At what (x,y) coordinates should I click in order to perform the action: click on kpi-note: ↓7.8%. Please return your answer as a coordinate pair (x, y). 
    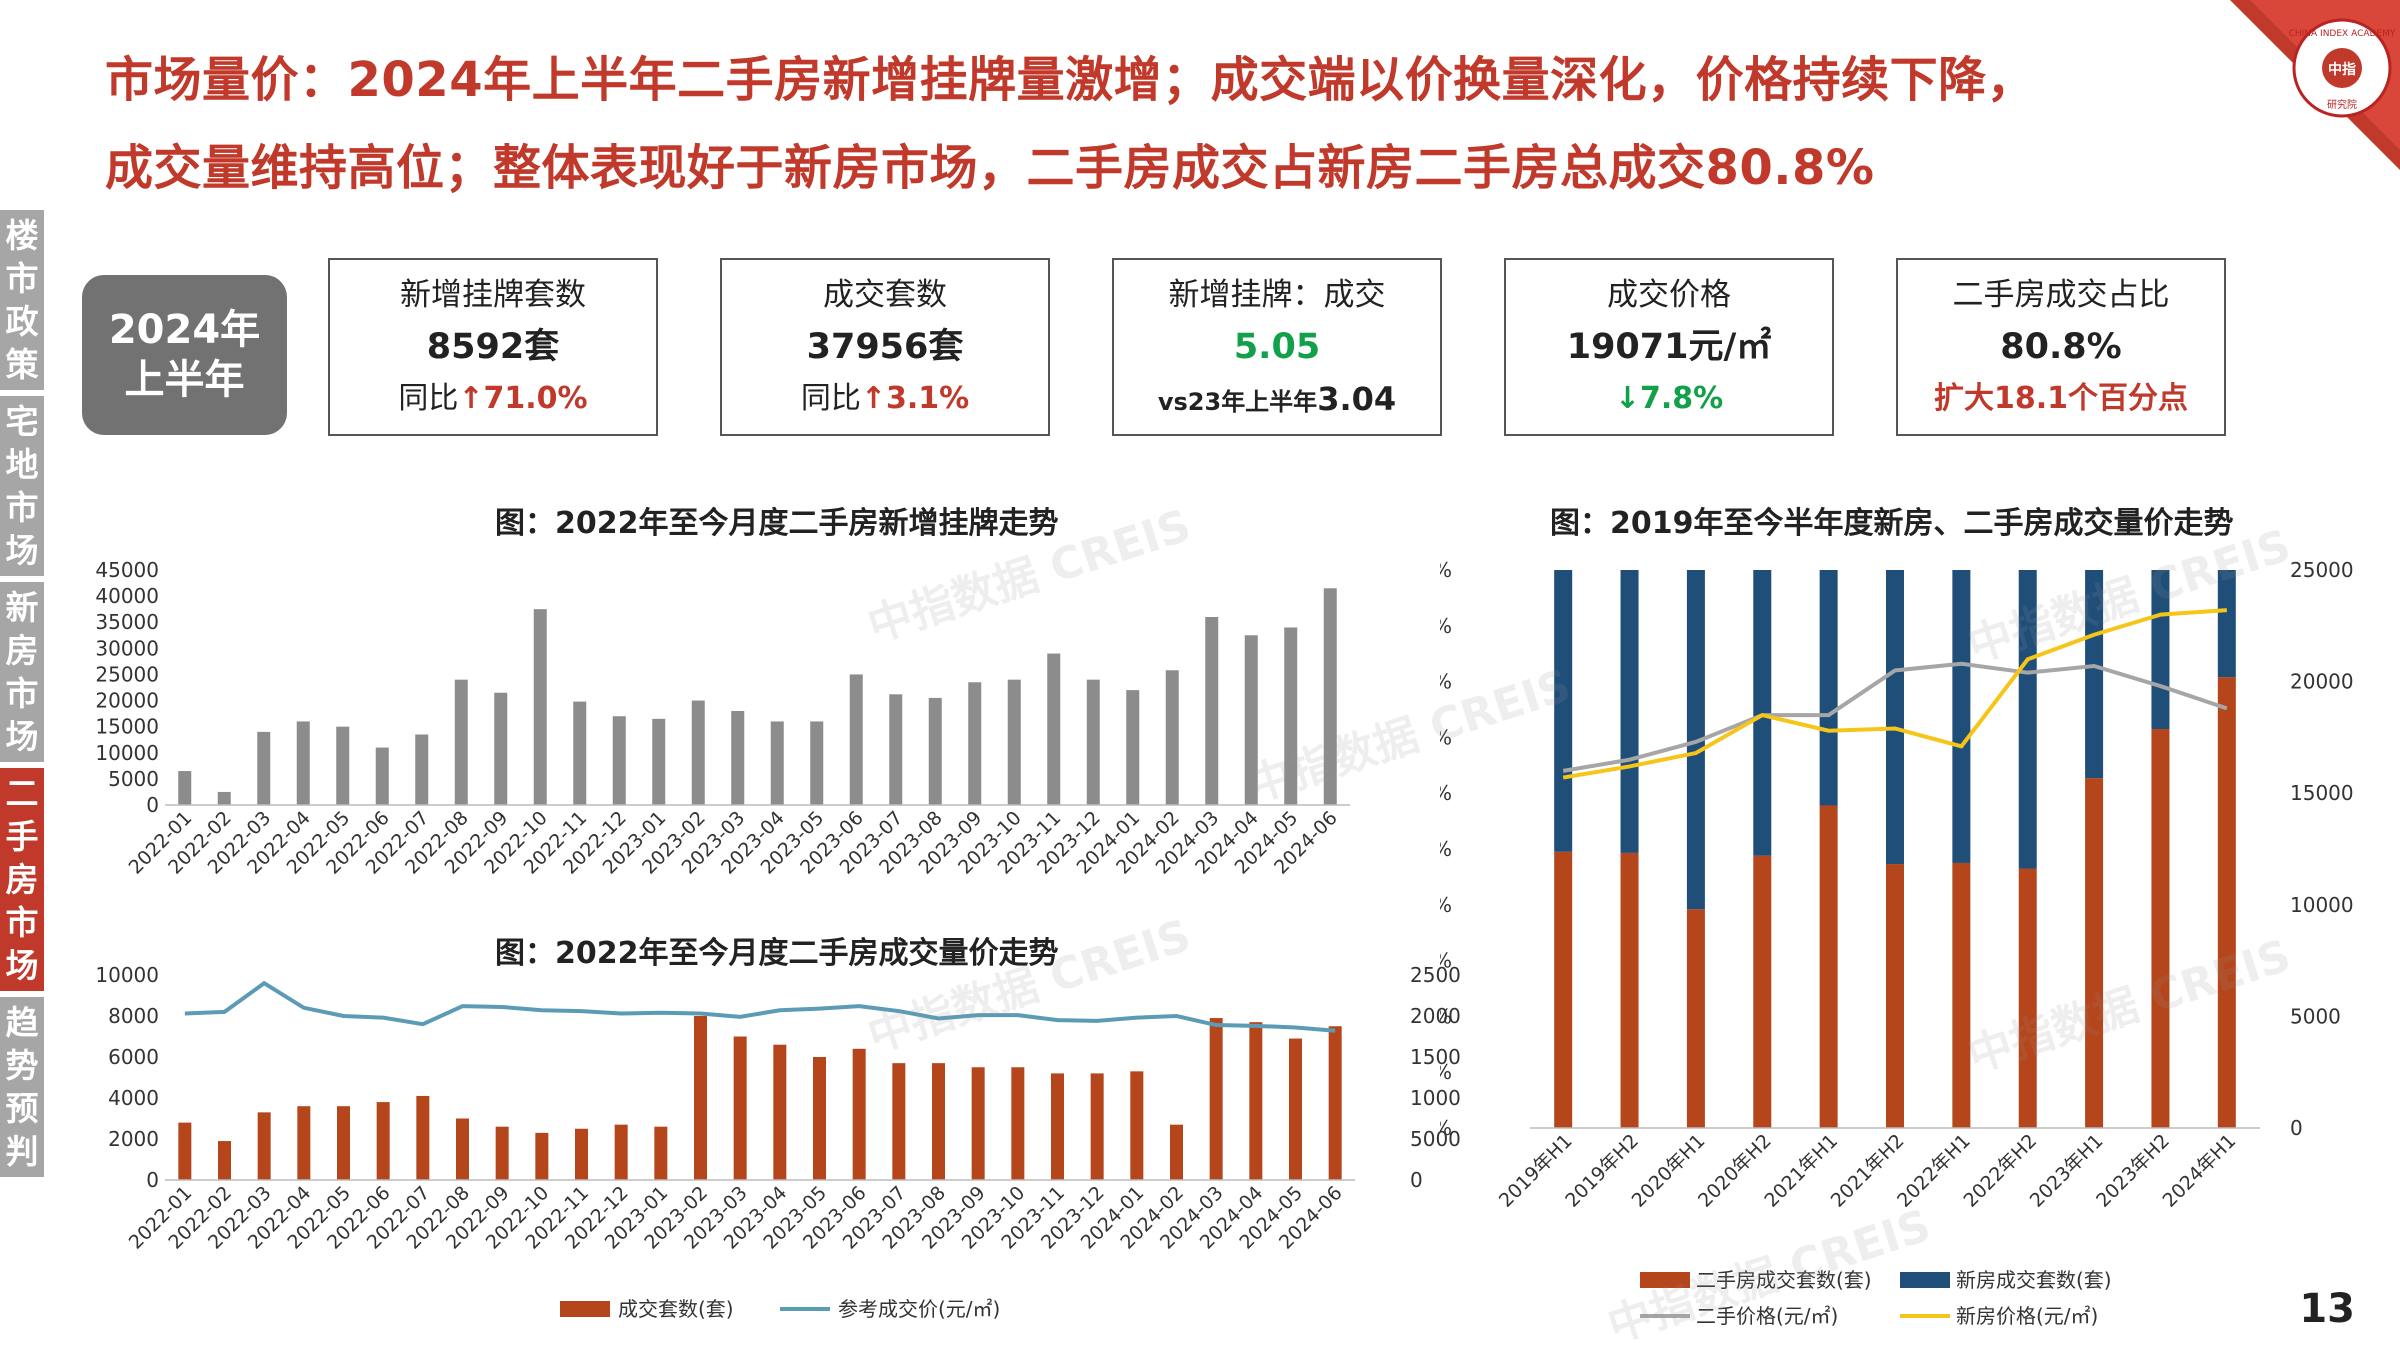
    Looking at the image, I should click on (1669, 399).